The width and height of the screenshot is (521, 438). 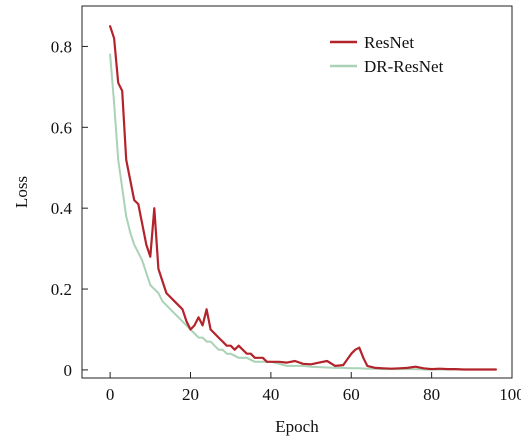 I want to click on y-tick-label: 0.8, so click(x=61, y=46).